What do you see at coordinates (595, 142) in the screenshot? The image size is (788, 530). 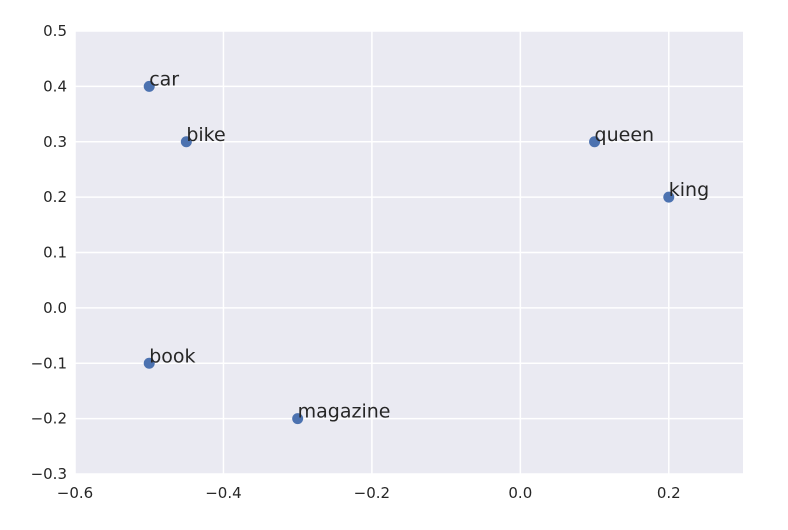 I see `point-queen` at bounding box center [595, 142].